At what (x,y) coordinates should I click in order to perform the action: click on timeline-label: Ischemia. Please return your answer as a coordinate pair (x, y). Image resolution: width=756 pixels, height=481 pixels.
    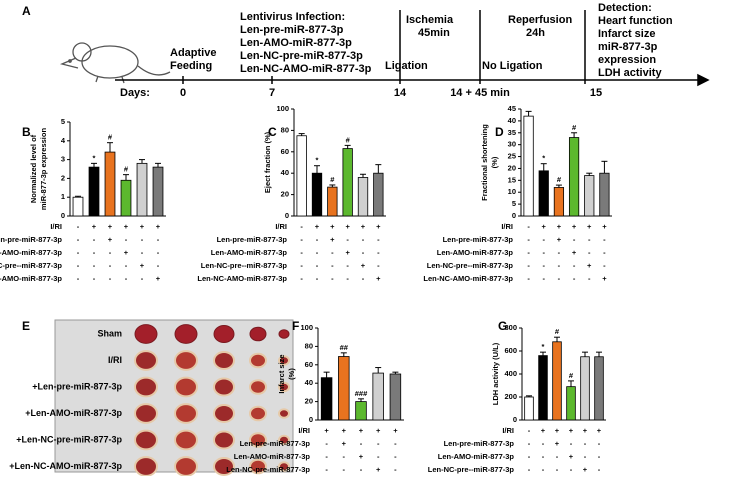
    Looking at the image, I should click on (430, 20).